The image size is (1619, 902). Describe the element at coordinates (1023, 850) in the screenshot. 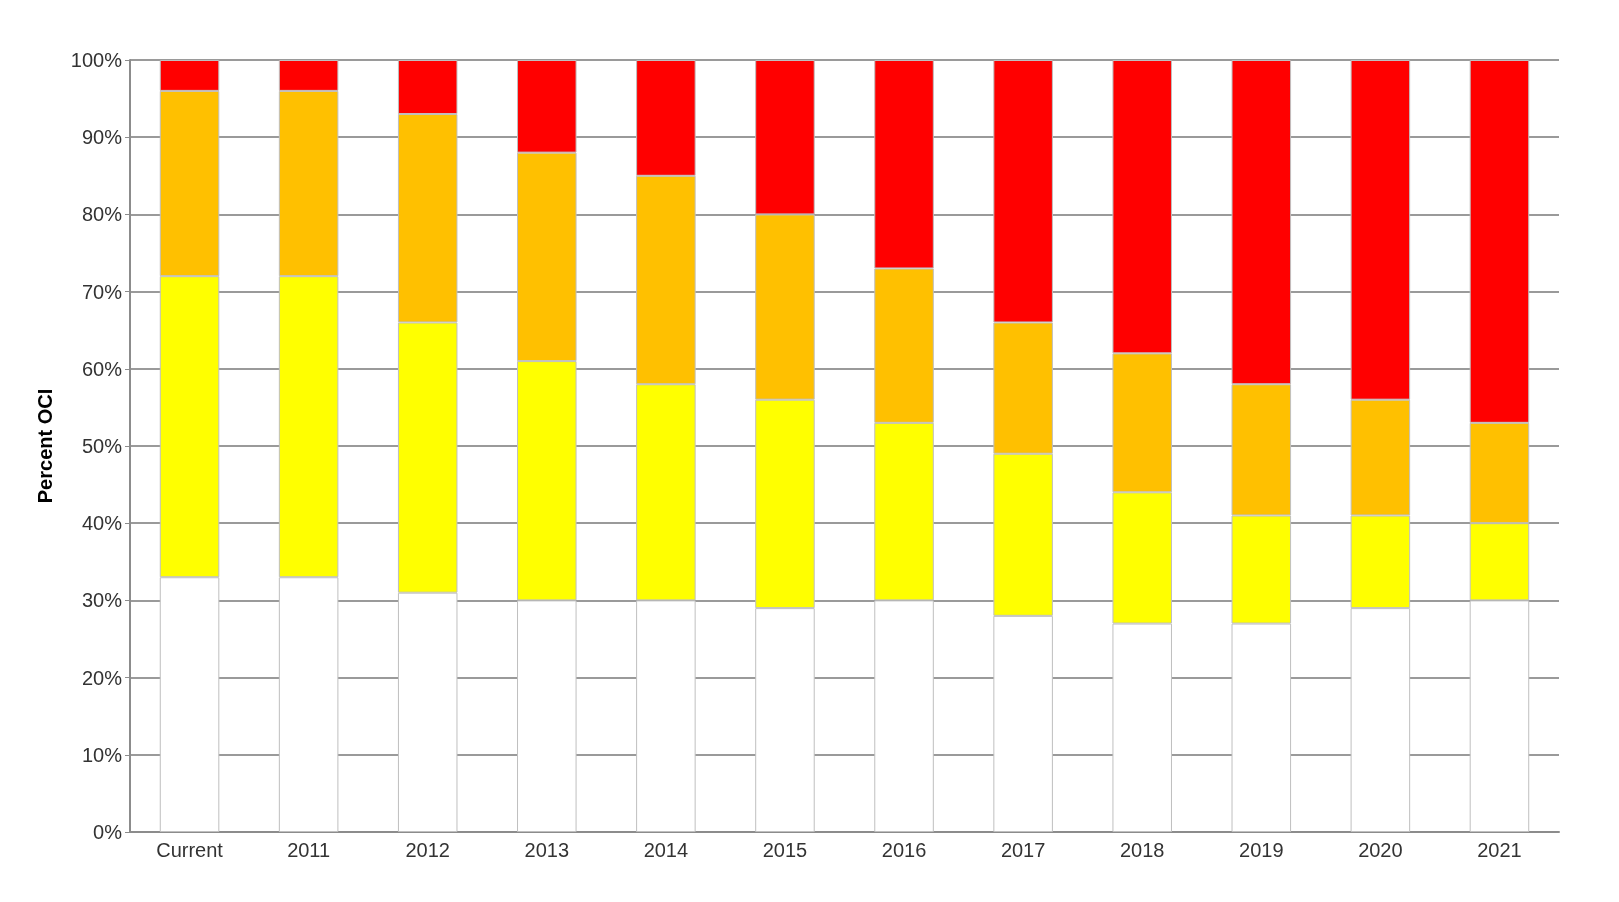

I see `x-tick-label: 2017` at that location.